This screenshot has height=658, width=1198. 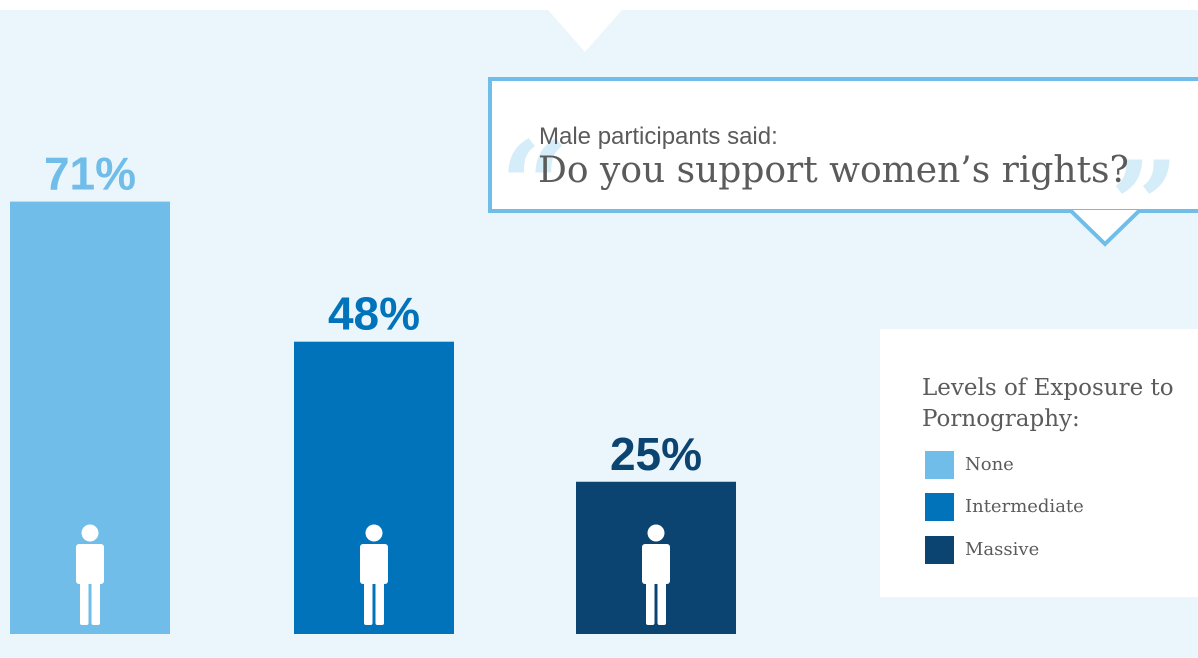 I want to click on bar-value-label: 71%, so click(x=90, y=174).